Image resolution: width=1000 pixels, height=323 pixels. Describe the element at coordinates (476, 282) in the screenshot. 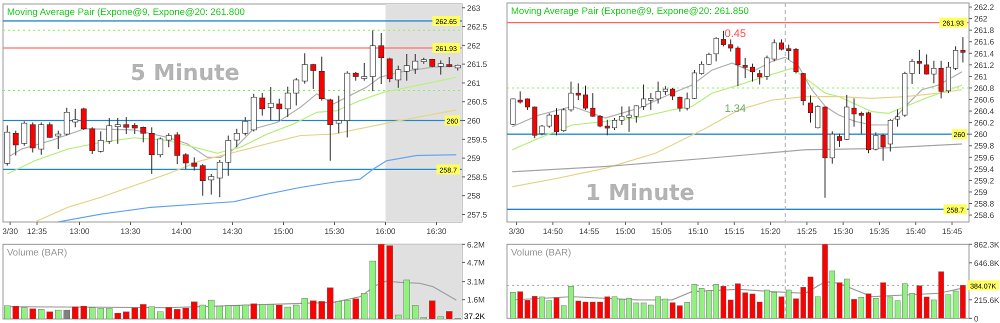

I see `y-tick-label: 3.1M` at that location.